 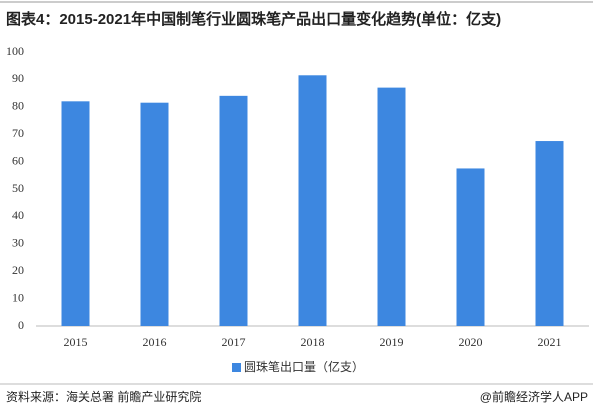 What do you see at coordinates (18, 243) in the screenshot?
I see `y-tick-label: 30` at bounding box center [18, 243].